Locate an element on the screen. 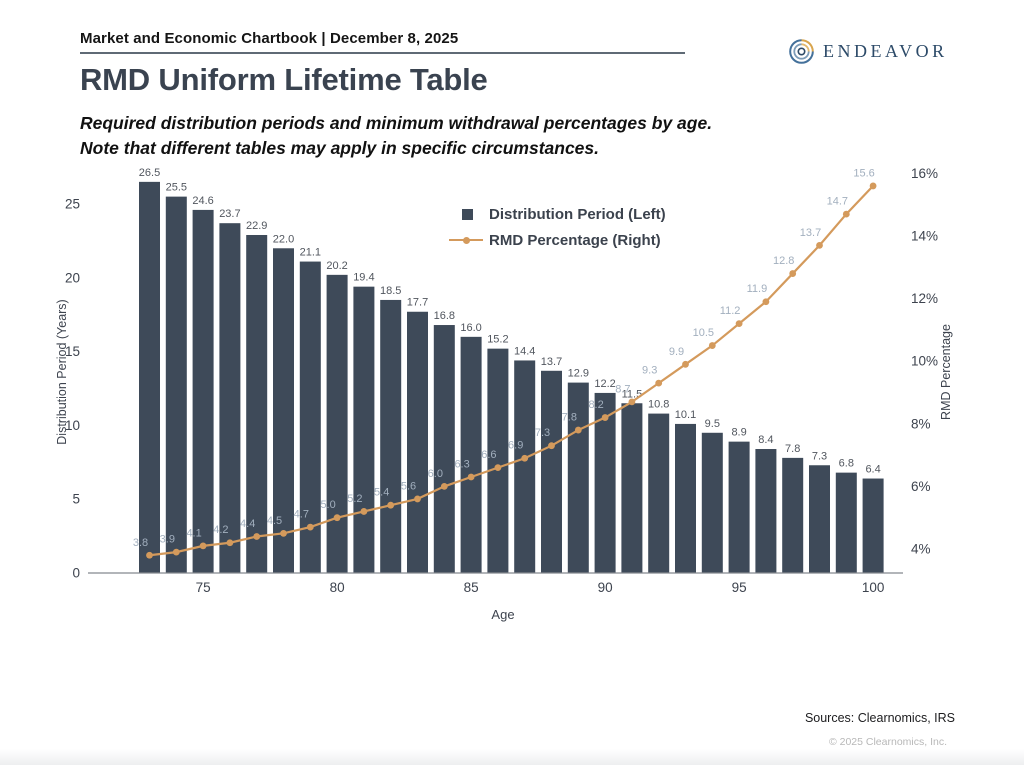 Image resolution: width=1024 pixels, height=765 pixels. line-value-label: 5.6 is located at coordinates (408, 486).